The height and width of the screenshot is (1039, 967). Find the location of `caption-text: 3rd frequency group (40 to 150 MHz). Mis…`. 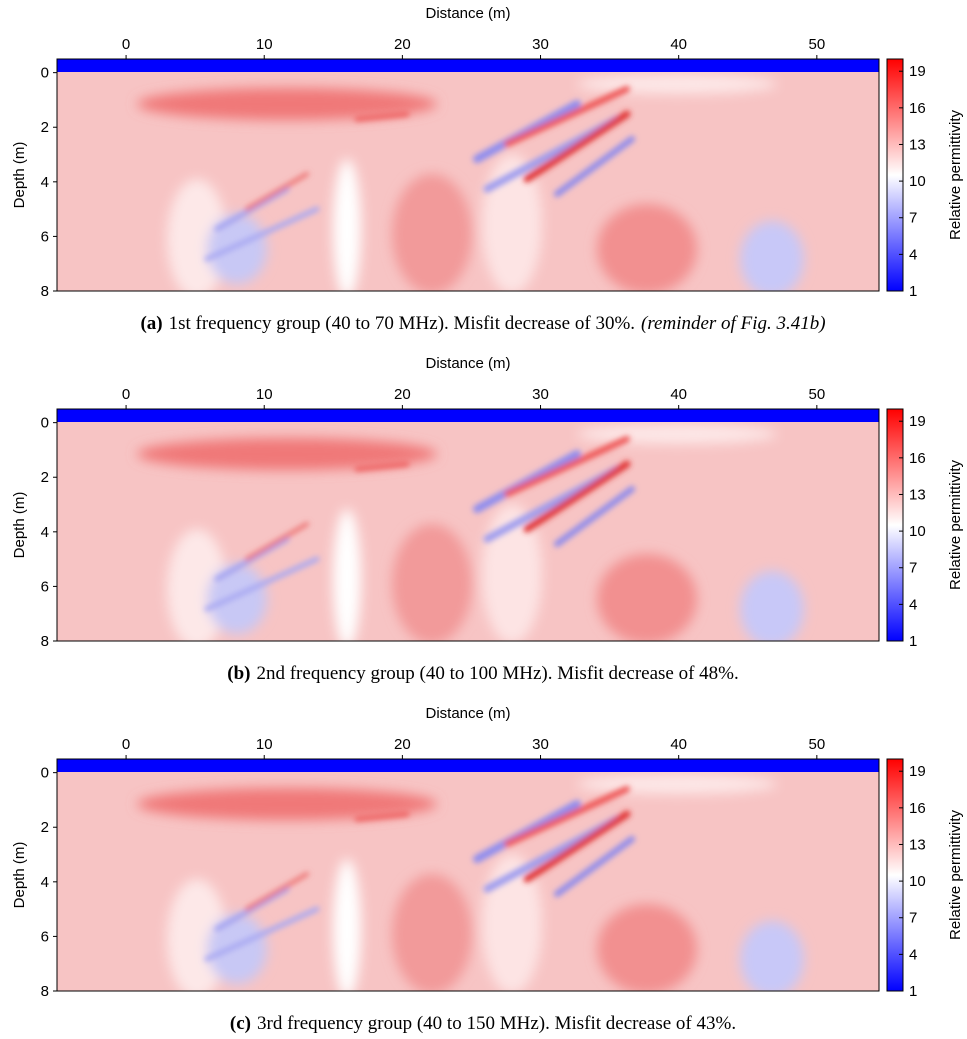

caption-text: 3rd frequency group (40 to 150 MHz). Mis… is located at coordinates (496, 1023).